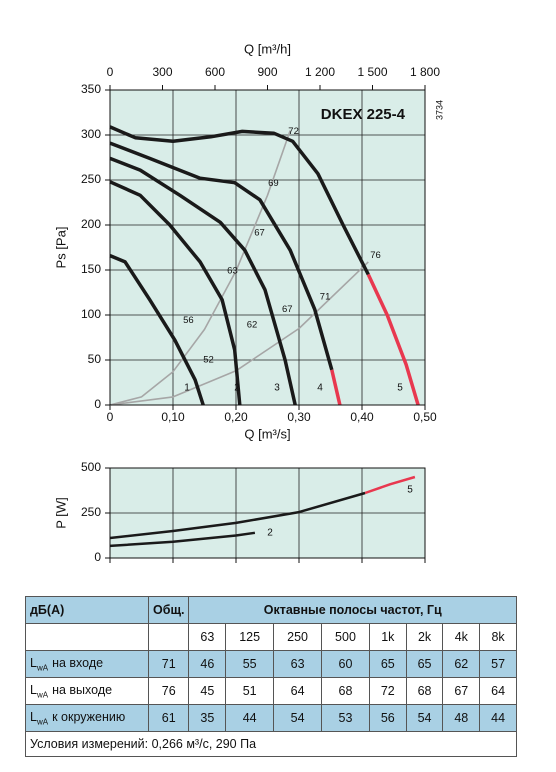 The height and width of the screenshot is (772, 556). What do you see at coordinates (352, 610) in the screenshot?
I see `header-cell: Октавные полосы частот, Гц` at bounding box center [352, 610].